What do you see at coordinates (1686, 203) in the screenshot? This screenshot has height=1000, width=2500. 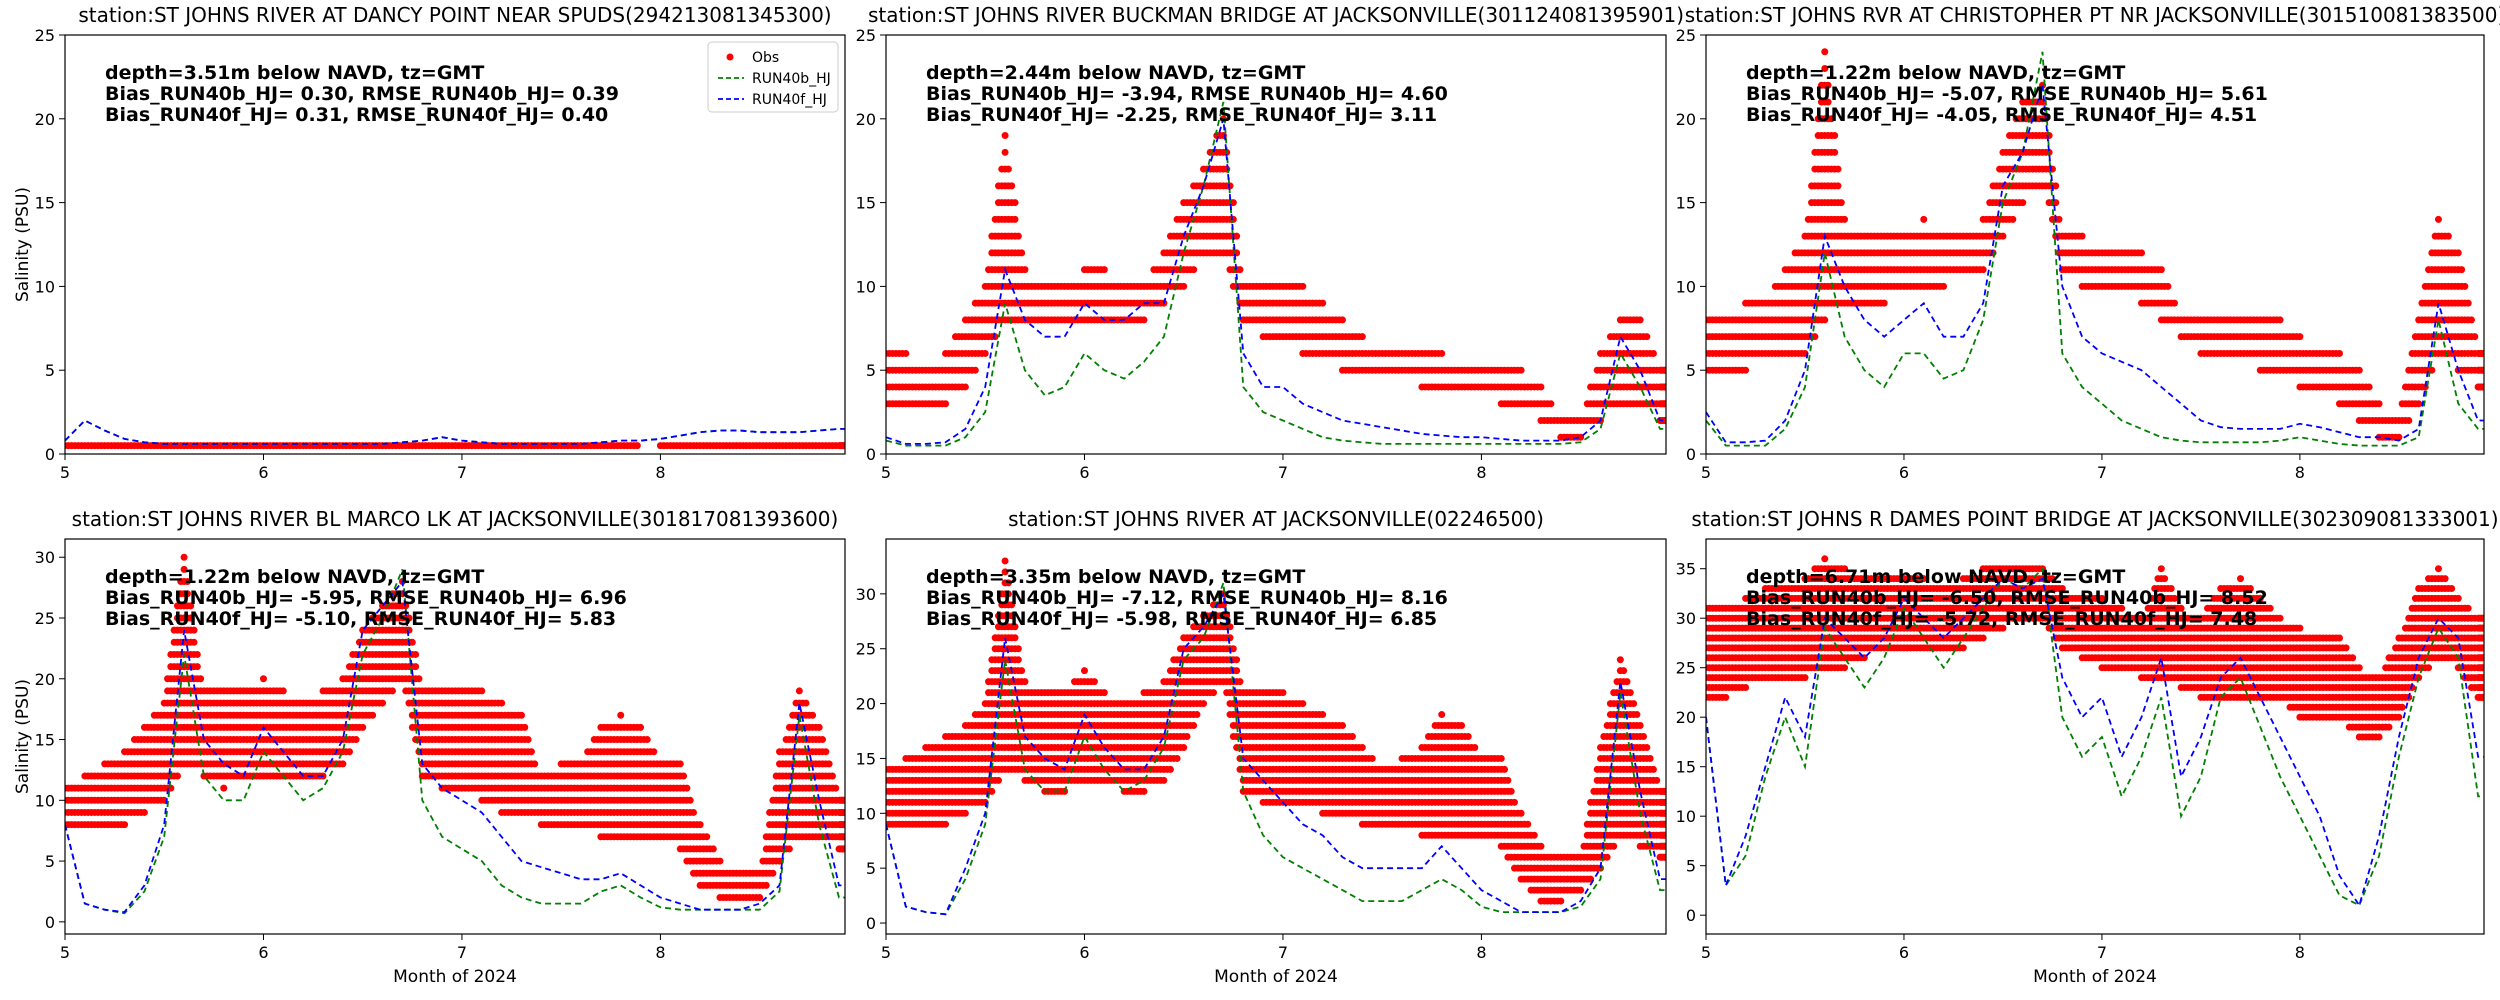 I see `y-tick-label: 15` at bounding box center [1686, 203].